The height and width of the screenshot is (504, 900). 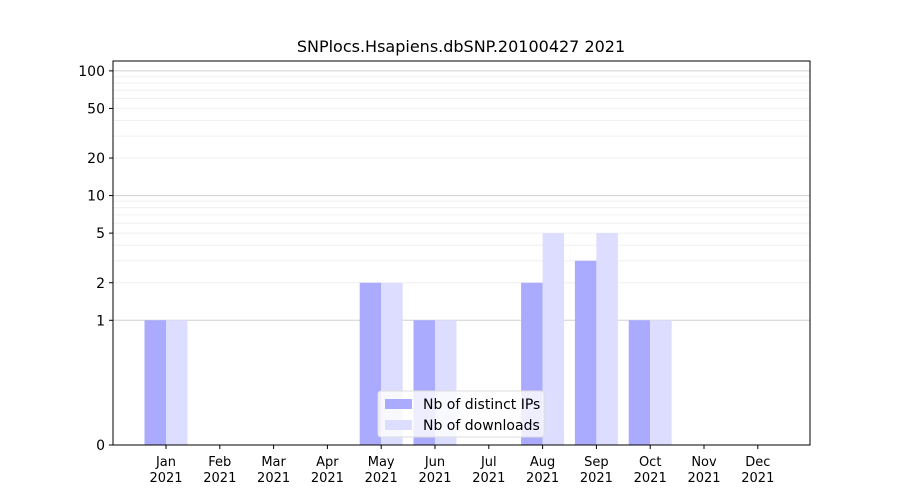 What do you see at coordinates (596, 462) in the screenshot?
I see `x-tick-label-month: Sep` at bounding box center [596, 462].